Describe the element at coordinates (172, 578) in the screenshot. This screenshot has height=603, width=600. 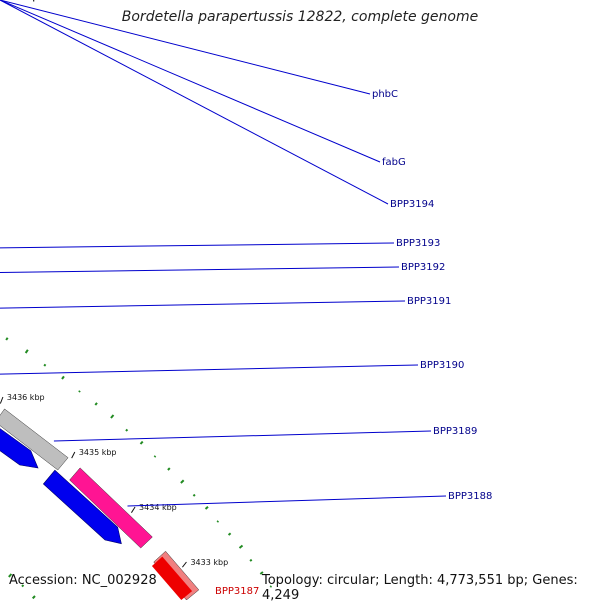
I see `red-cds` at that location.